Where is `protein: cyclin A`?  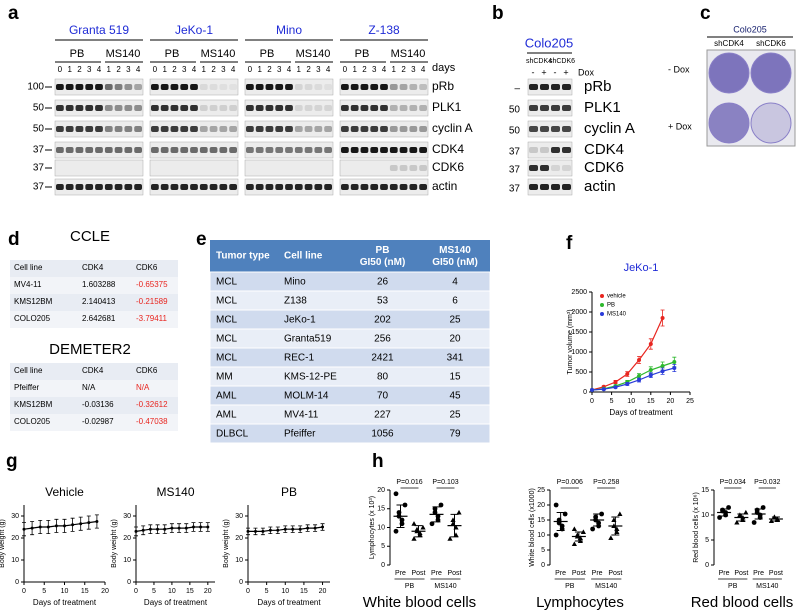
protein: cyclin A is located at coordinates (609, 128).